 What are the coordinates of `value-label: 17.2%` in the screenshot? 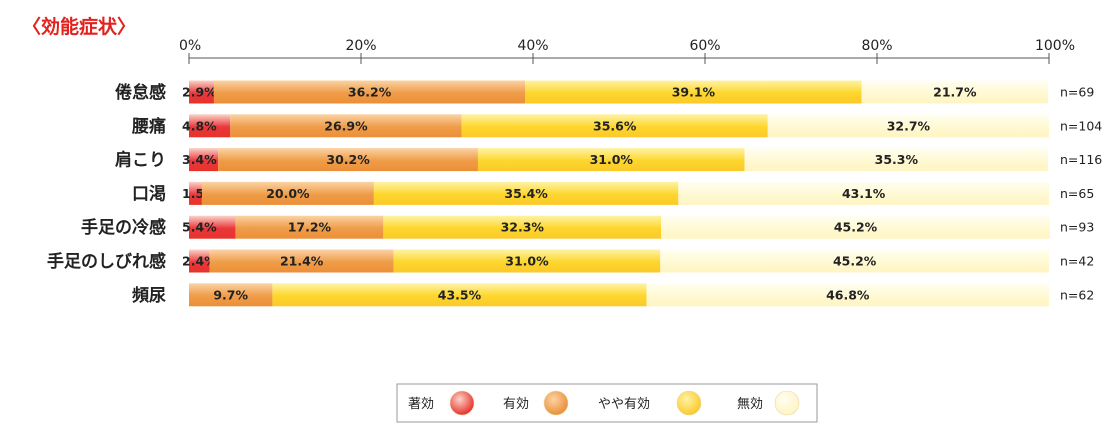 It's located at (310, 227).